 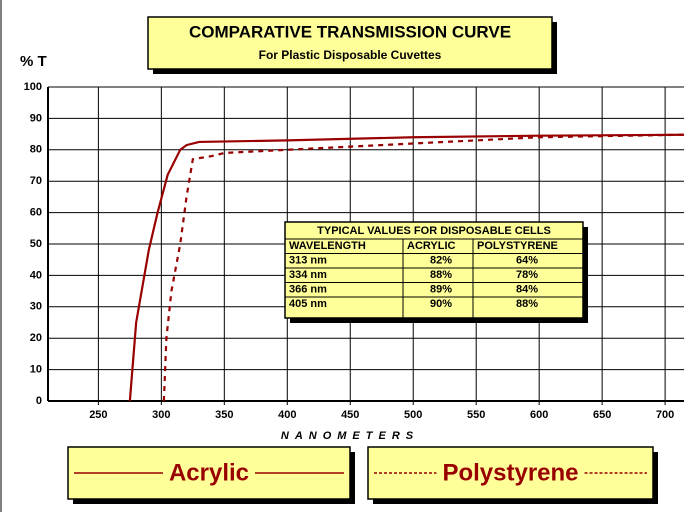 What do you see at coordinates (224, 415) in the screenshot?
I see `x-tick-label: 350` at bounding box center [224, 415].